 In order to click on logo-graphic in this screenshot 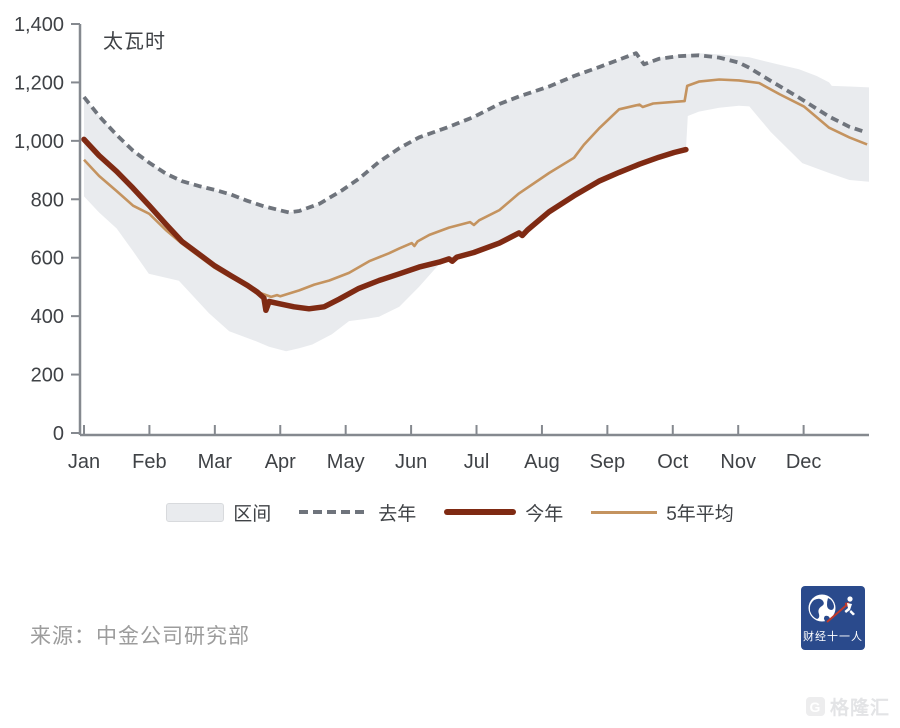, I will do `click(831, 608)`.